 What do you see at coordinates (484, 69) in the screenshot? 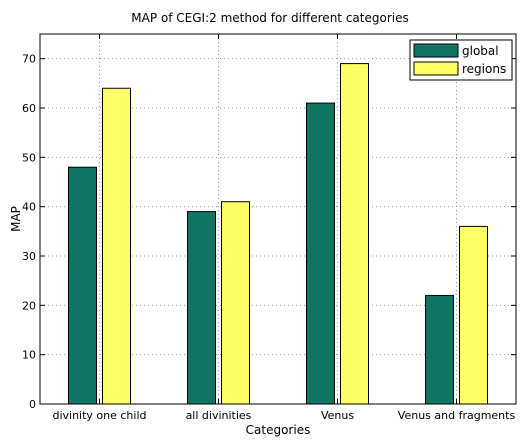
I see `legend-label-regions: regions` at bounding box center [484, 69].